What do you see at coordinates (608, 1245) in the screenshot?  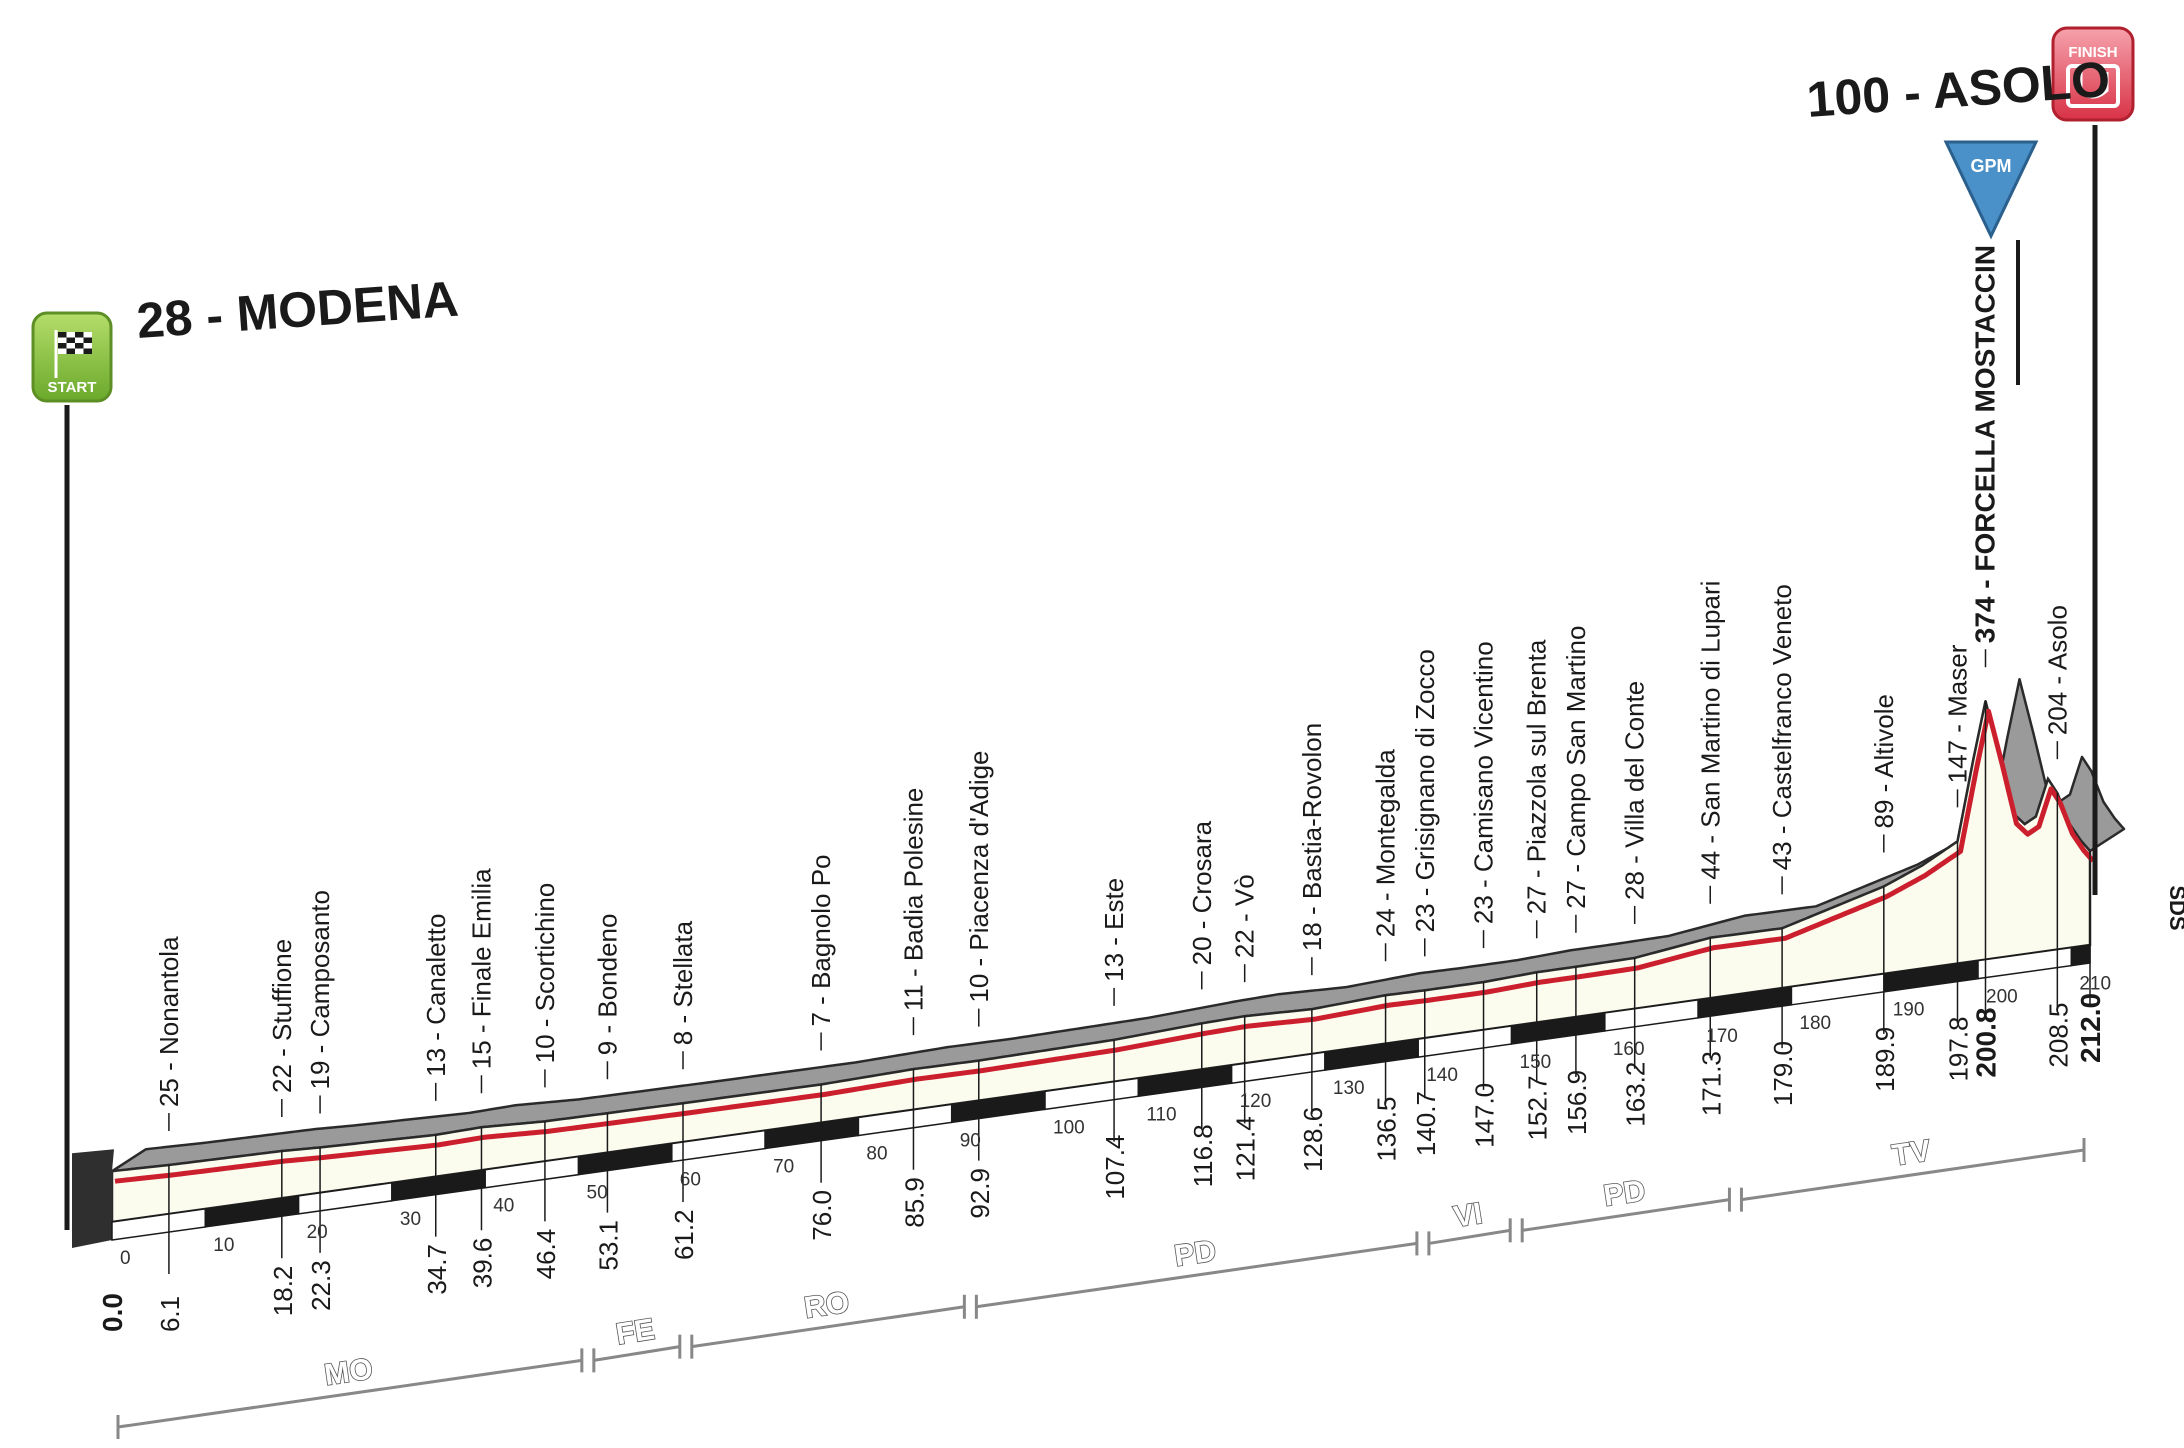 I see `waypoint-distance-label: 53.1` at bounding box center [608, 1245].